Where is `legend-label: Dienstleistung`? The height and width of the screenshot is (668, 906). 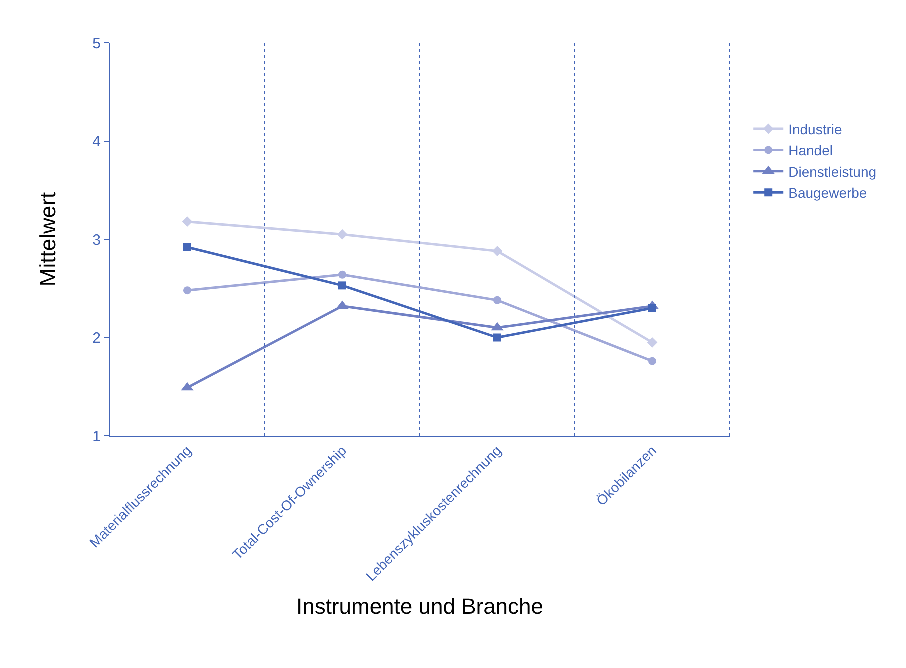
legend-label: Dienstleistung is located at coordinates (832, 172).